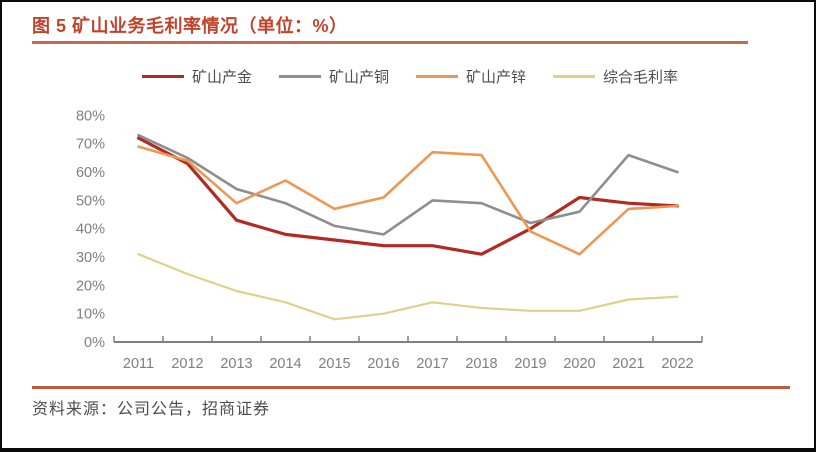 The height and width of the screenshot is (452, 816). Describe the element at coordinates (481, 364) in the screenshot. I see `x-axis-tick-label: 2018` at that location.